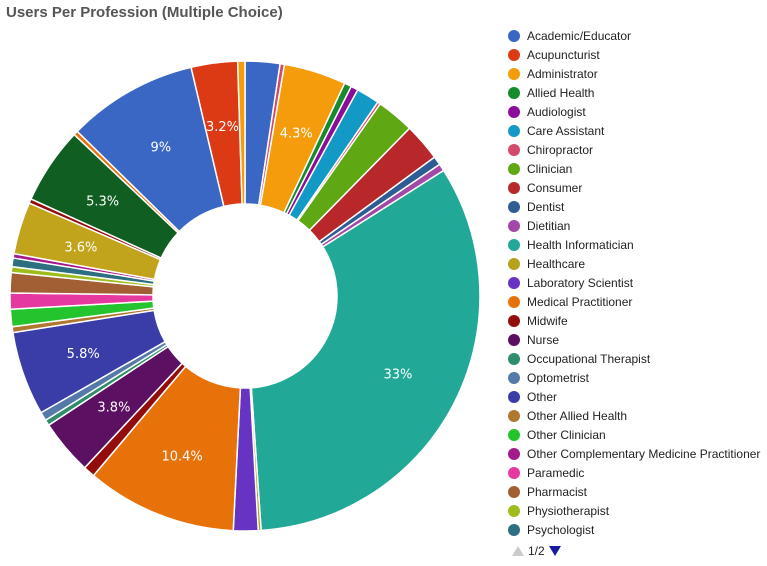 This screenshot has width=767, height=566. I want to click on legend-item: Dentist, so click(637, 206).